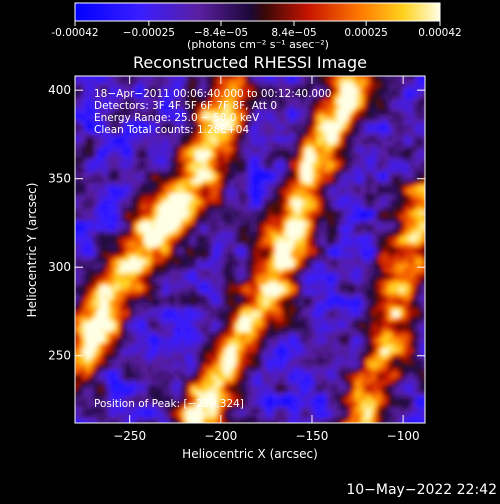  I want to click on colorbar-tick-label: −0.00025, so click(149, 33).